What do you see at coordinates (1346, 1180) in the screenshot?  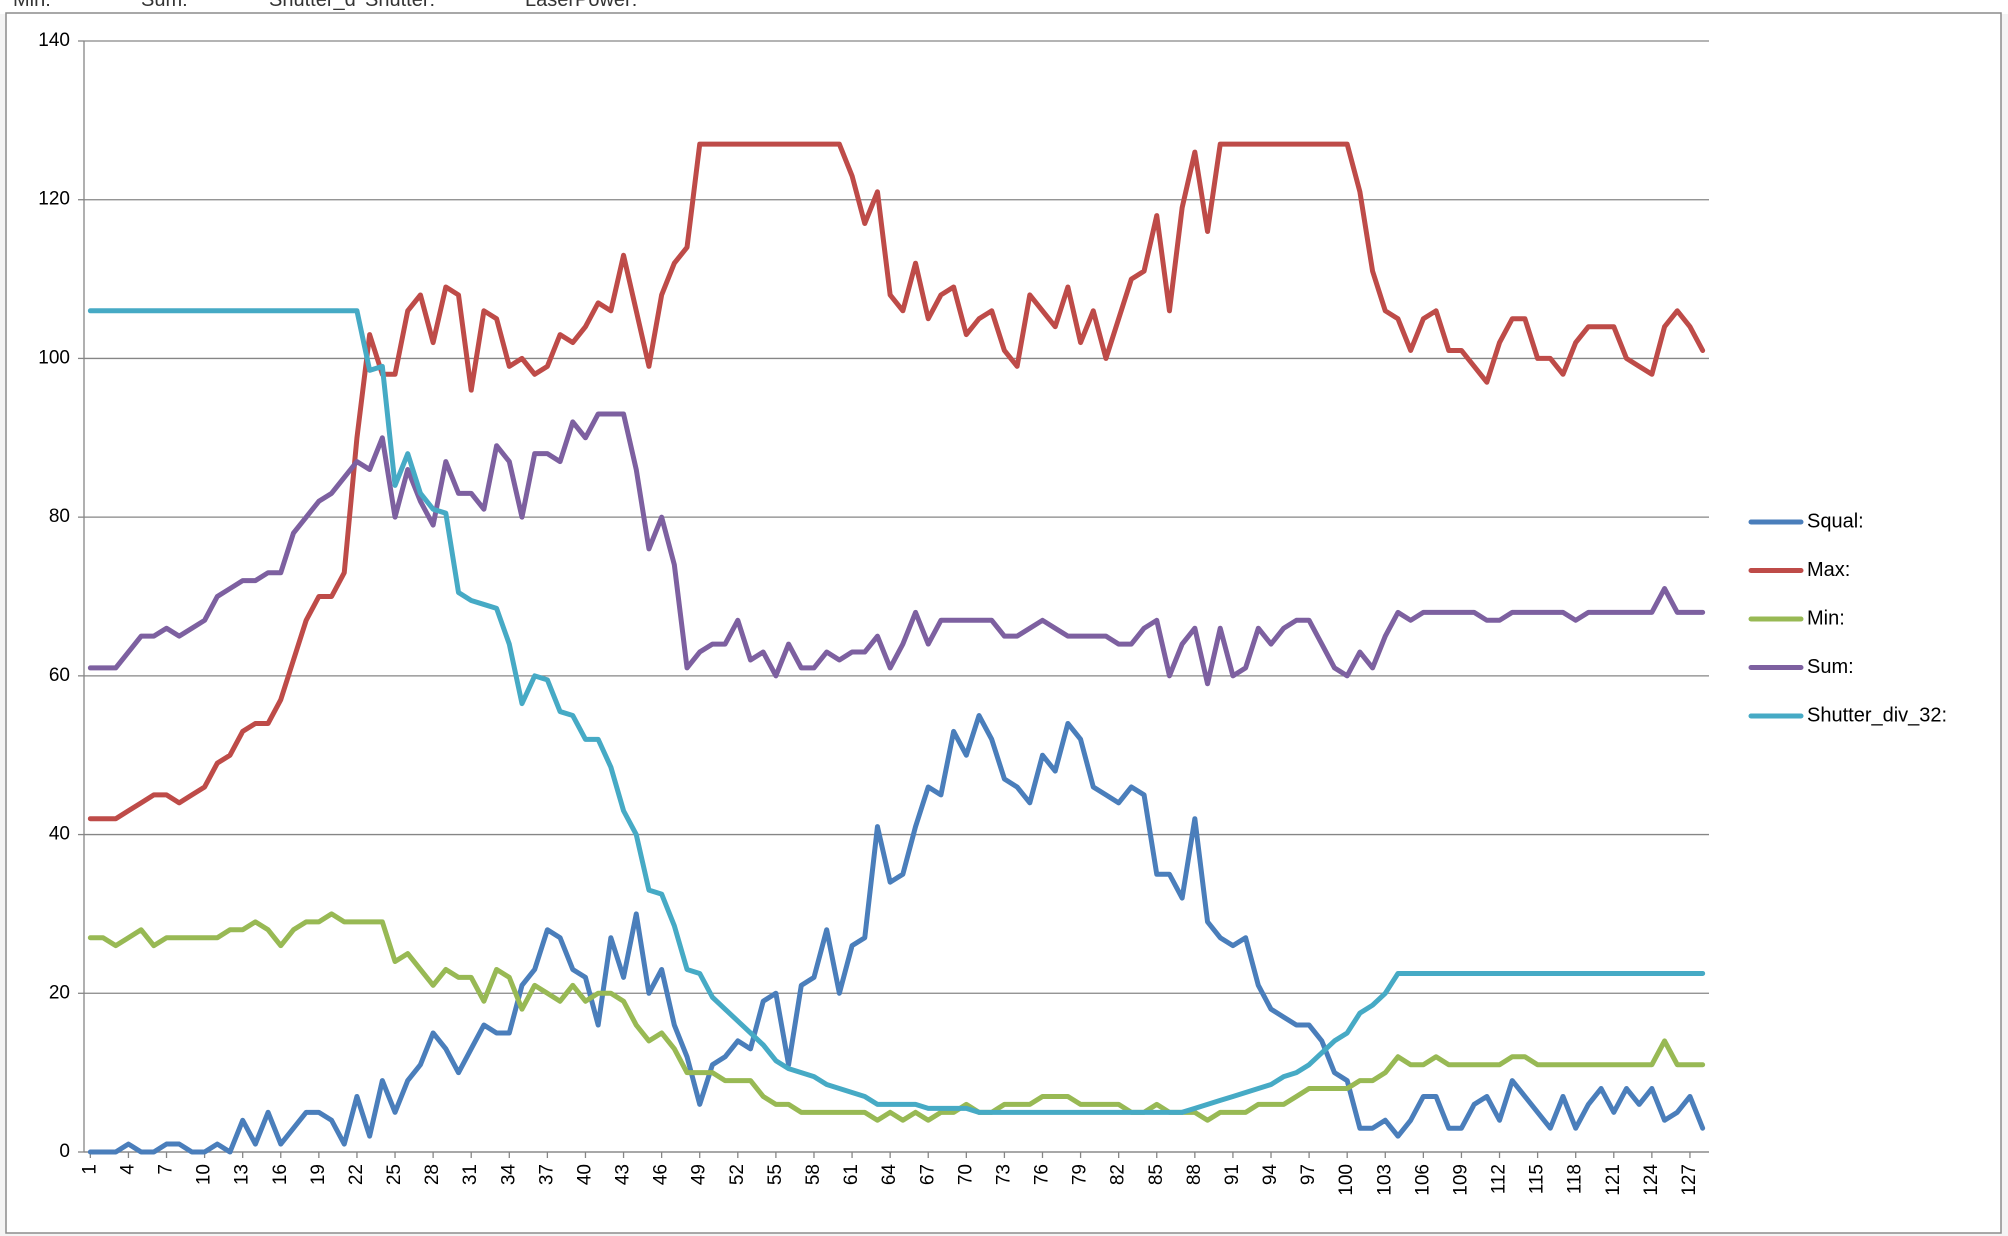 I see `x-tick-label: 100` at bounding box center [1346, 1180].